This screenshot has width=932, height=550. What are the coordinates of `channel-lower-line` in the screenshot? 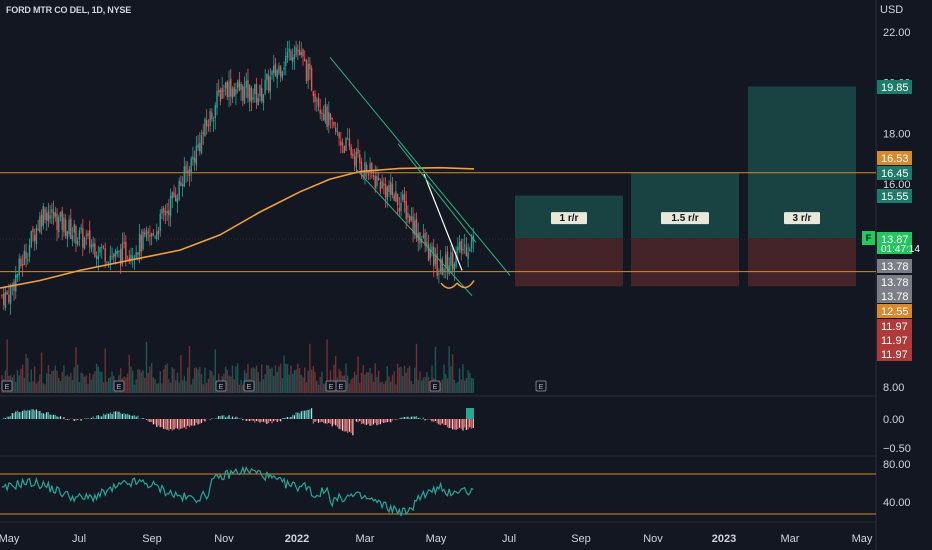 It's located at (414, 232).